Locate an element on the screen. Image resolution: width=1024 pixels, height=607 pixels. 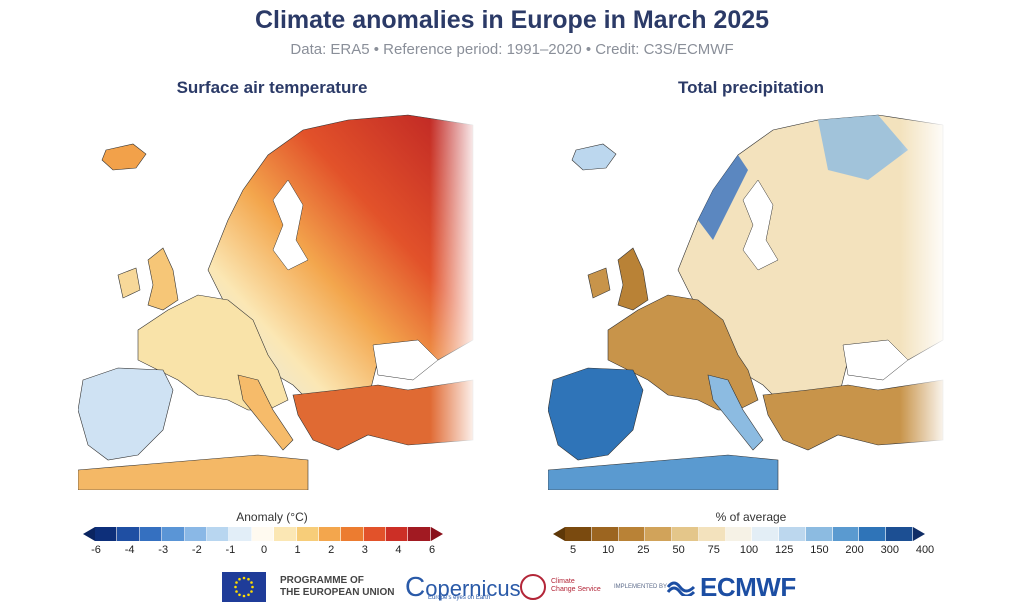
c3s-logo-text: Climate Change Service is located at coordinates (576, 586).